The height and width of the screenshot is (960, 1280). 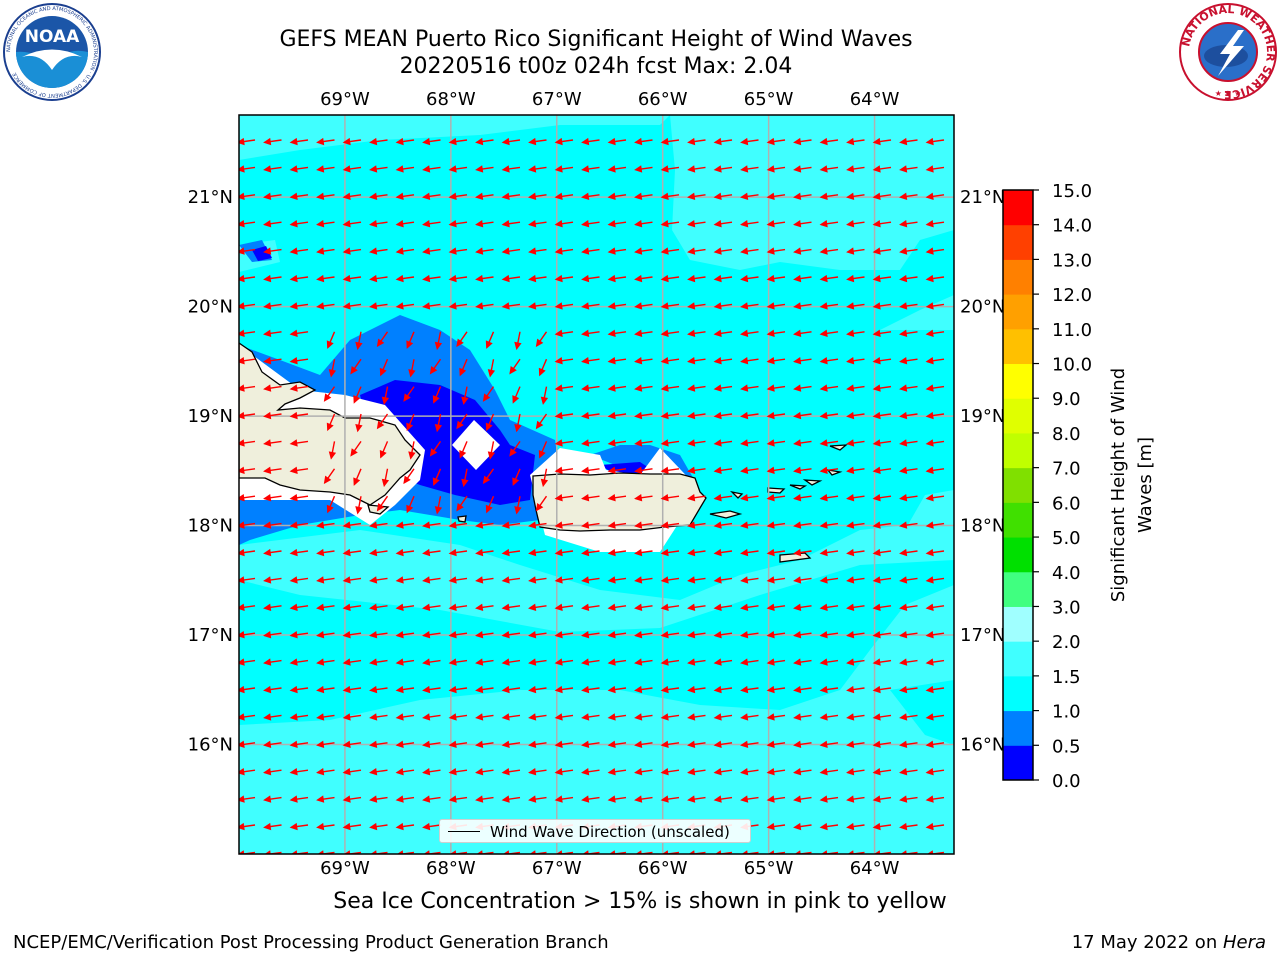 I want to click on lon-tick-label-top: 66°W, so click(x=663, y=99).